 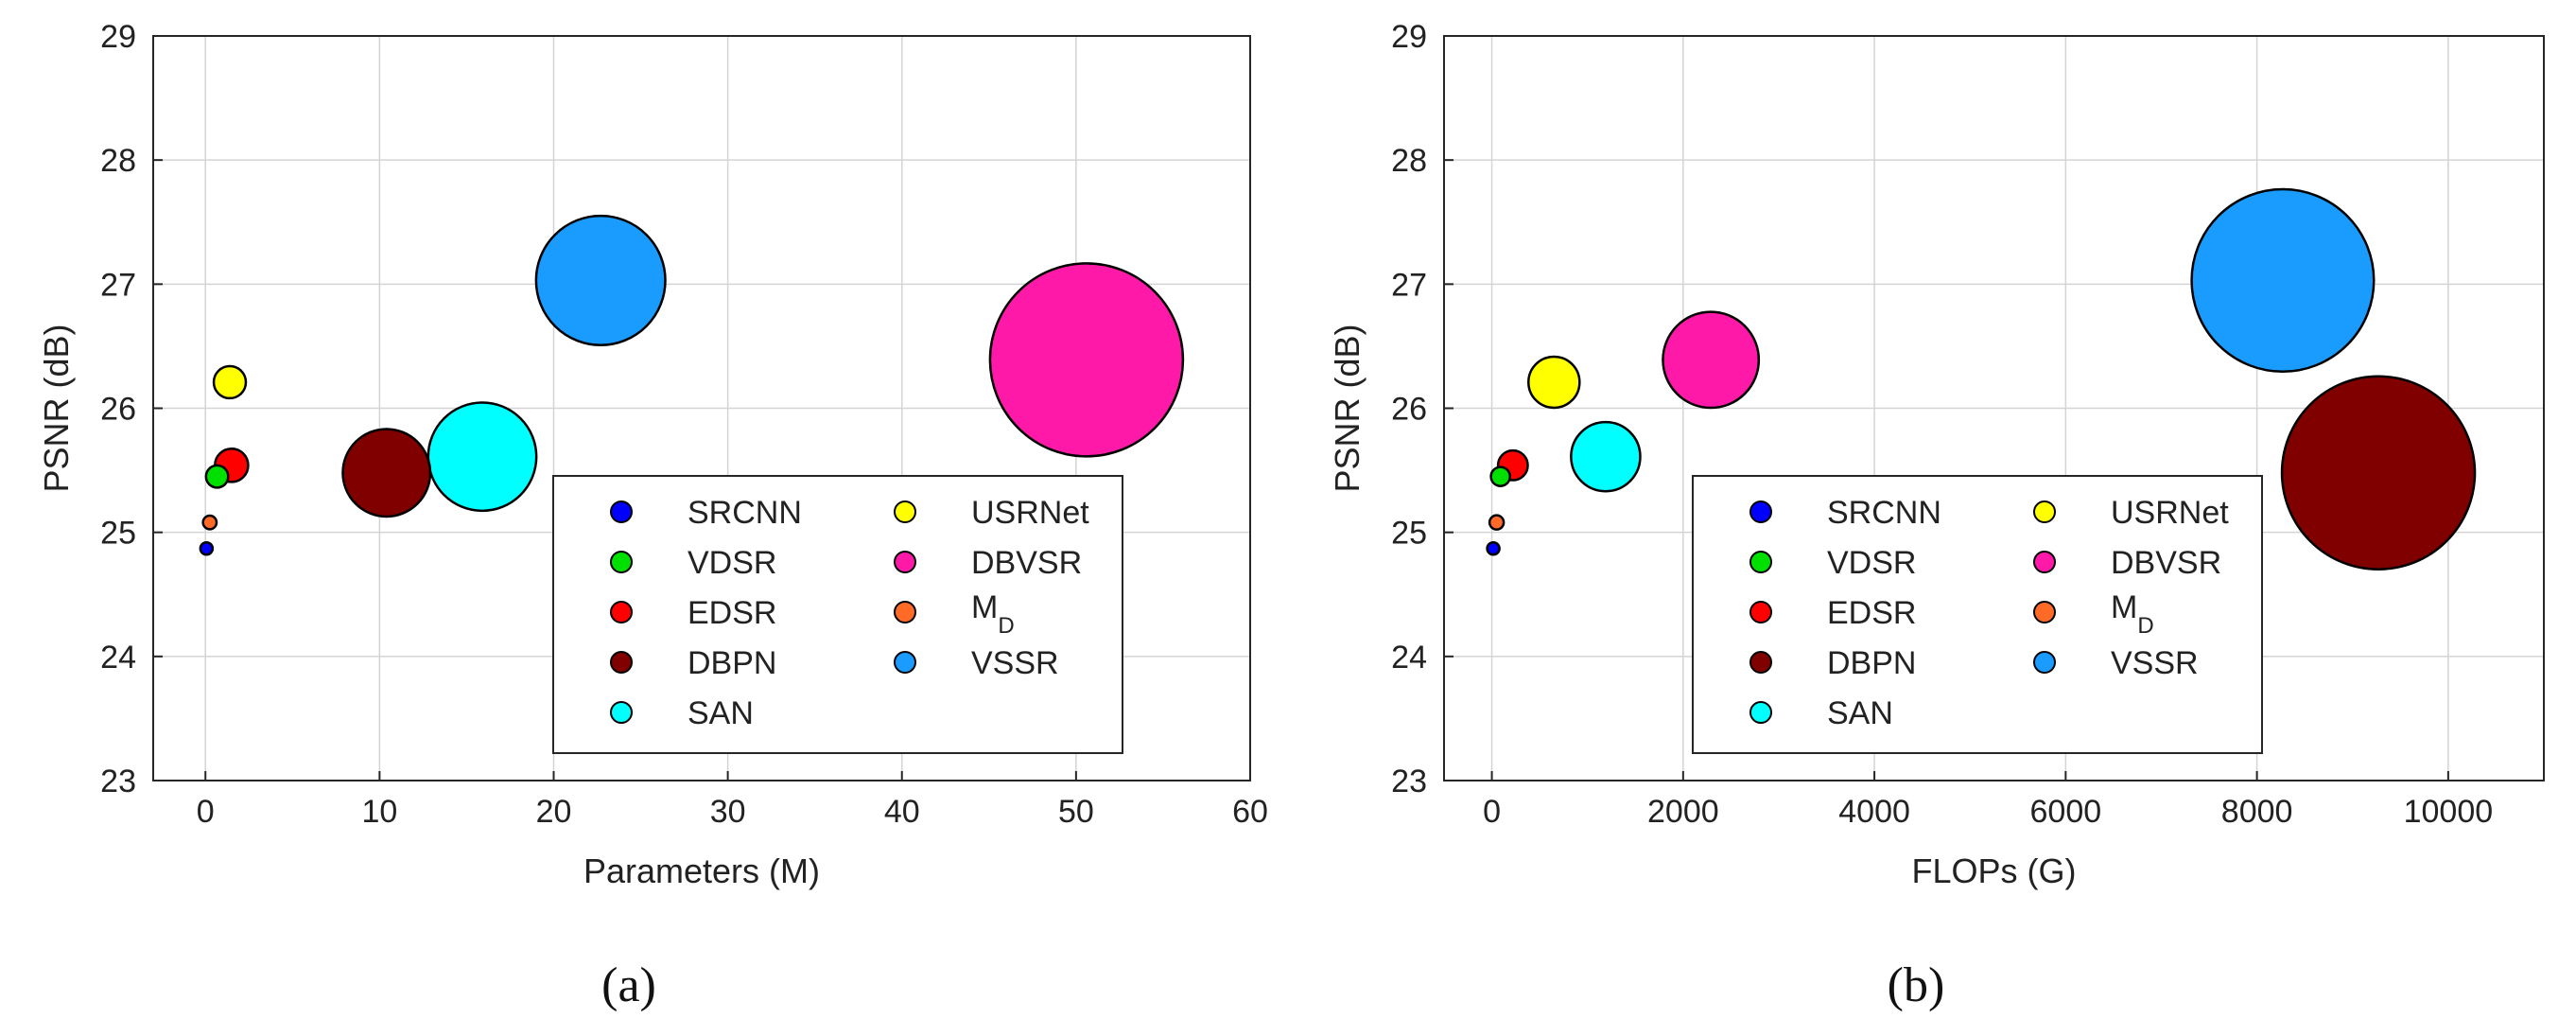 I want to click on legend-item: EDSR, so click(x=693, y=613).